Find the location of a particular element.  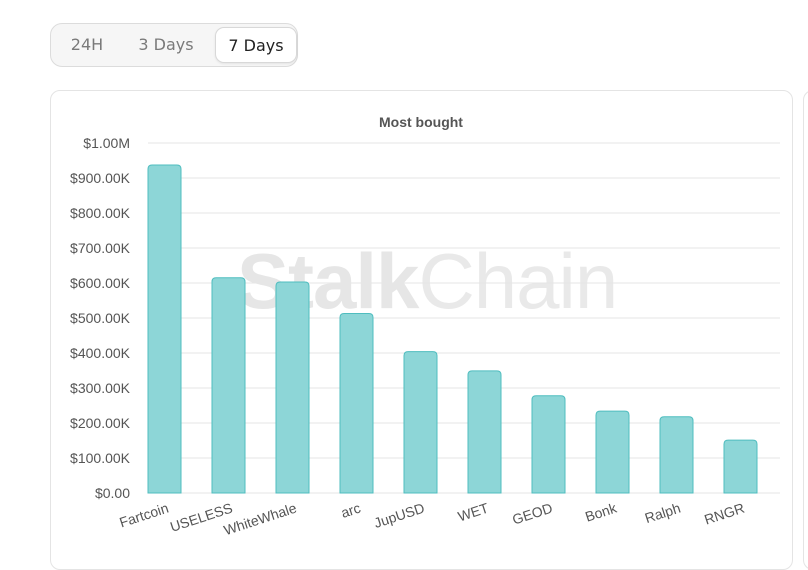

stalkchain-watermark: StalkChain is located at coordinates (427, 281).